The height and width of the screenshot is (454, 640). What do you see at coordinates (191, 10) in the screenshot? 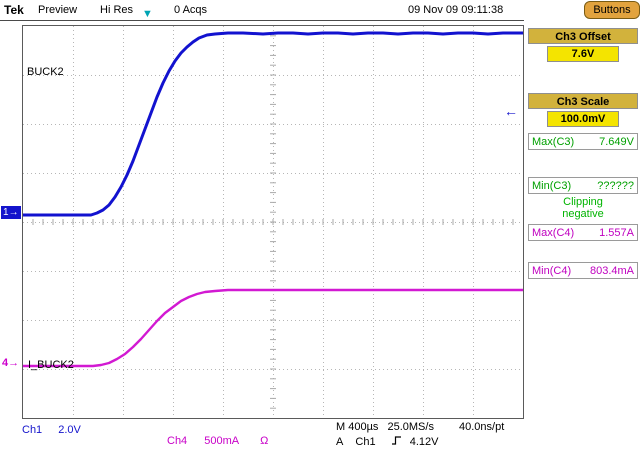
I see `acquisition-count: 0 Acqs` at bounding box center [191, 10].